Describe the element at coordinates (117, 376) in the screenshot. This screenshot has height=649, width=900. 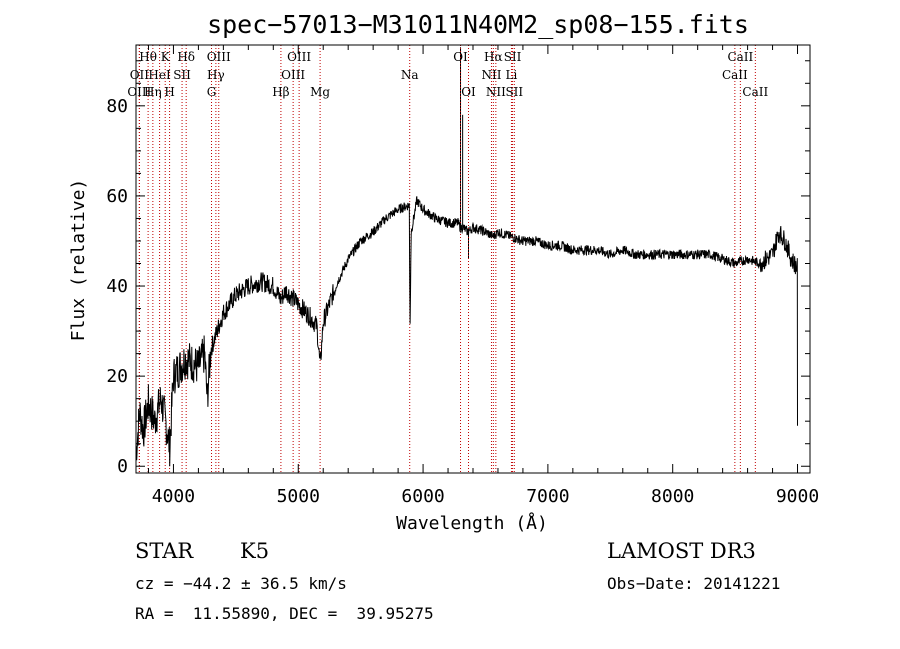
I see `y-tick-label: 20` at that location.